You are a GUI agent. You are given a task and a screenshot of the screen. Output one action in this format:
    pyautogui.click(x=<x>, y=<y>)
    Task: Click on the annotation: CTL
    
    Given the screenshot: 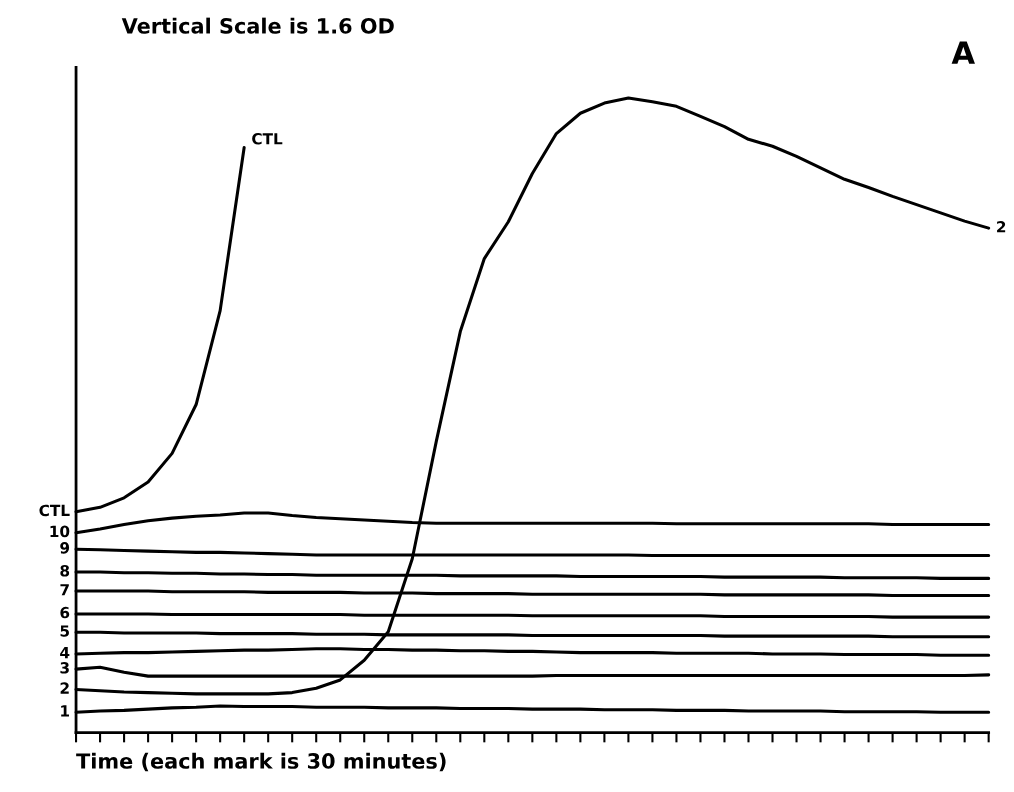 What is the action you would take?
    pyautogui.click(x=267, y=139)
    